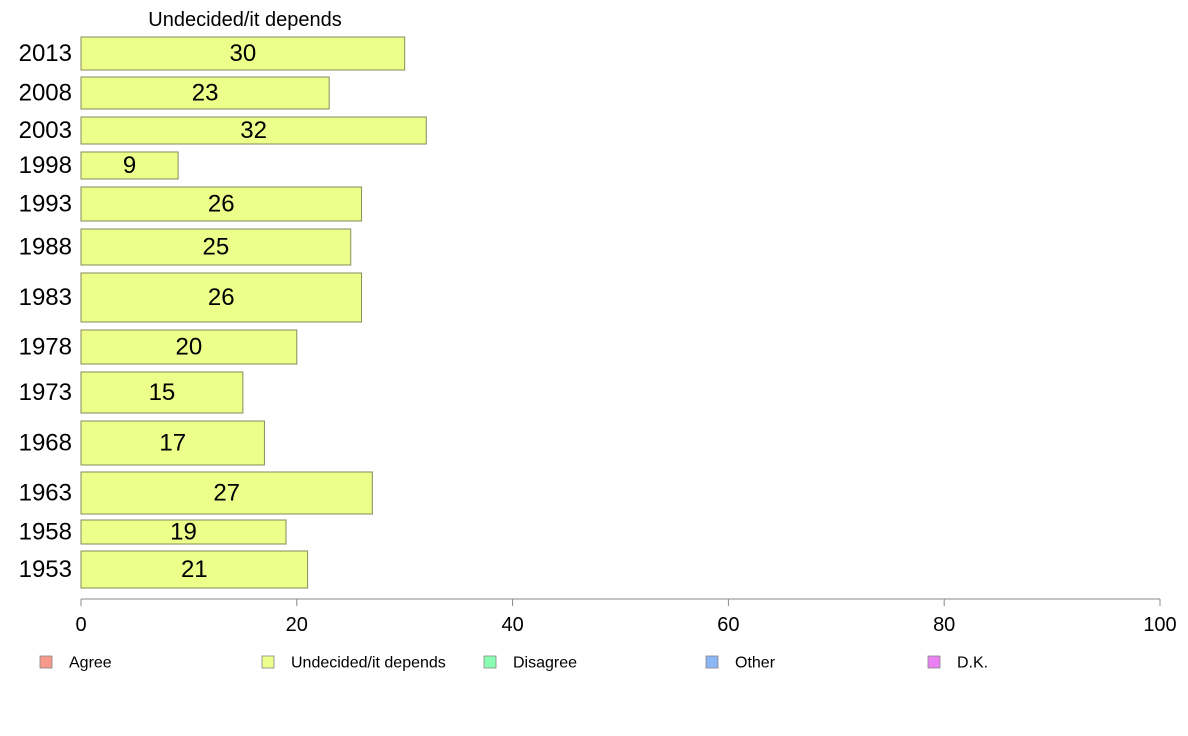 This screenshot has height=736, width=1188. I want to click on bar-value-label-1973: 15, so click(162, 392).